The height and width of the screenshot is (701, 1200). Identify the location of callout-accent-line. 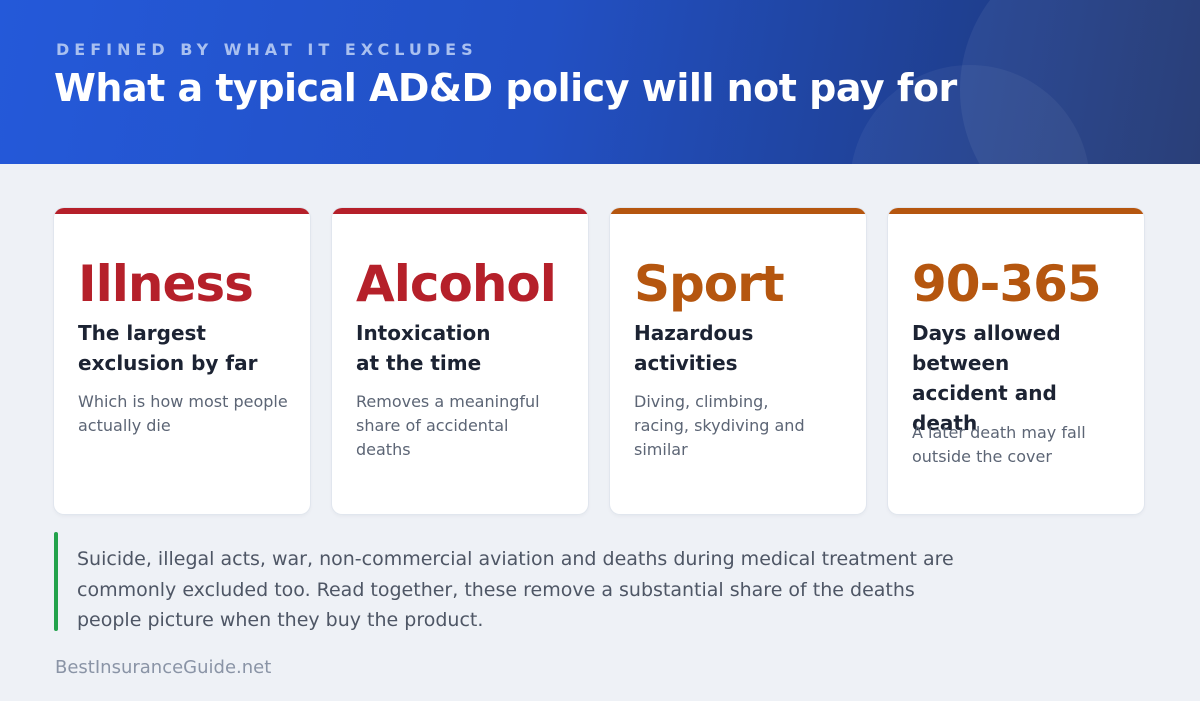
(56, 581).